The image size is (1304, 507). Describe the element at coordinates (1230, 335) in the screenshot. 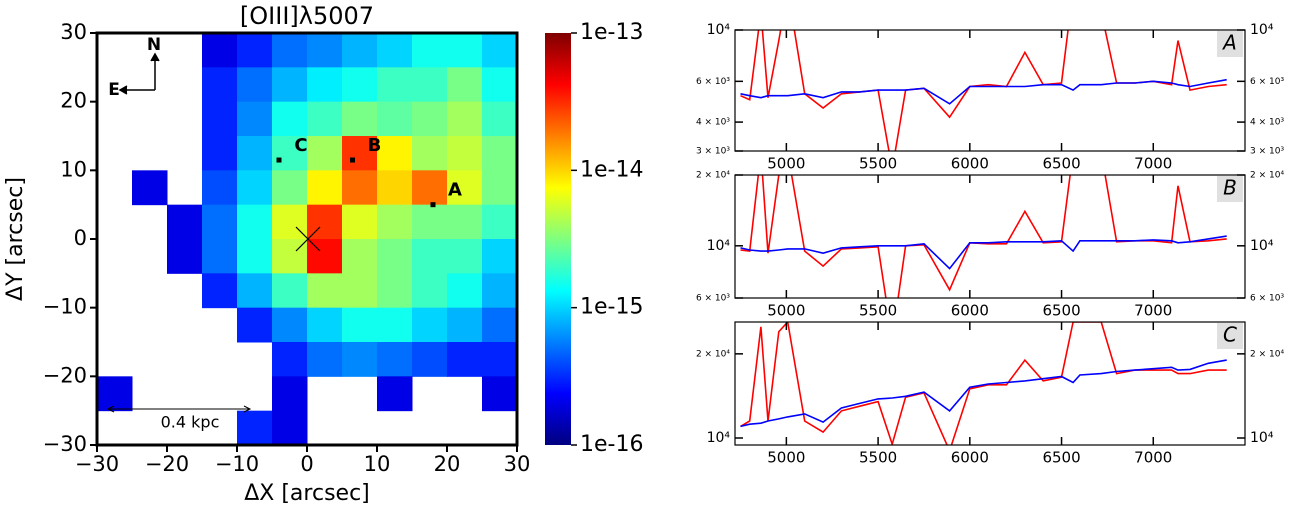

I see `panel-label: C` at that location.